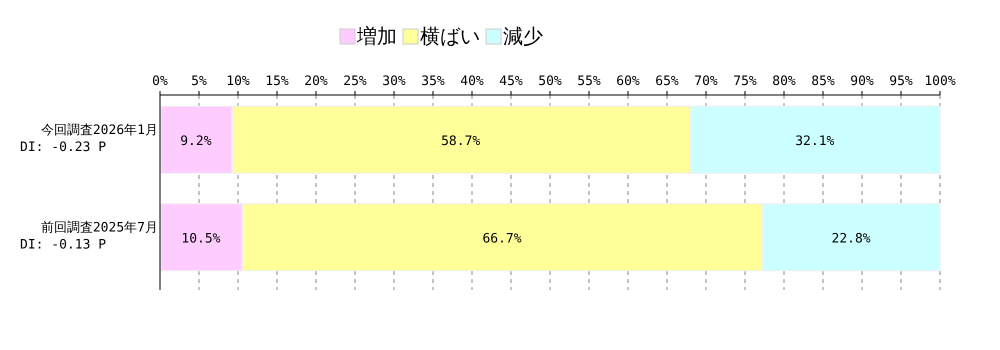  I want to click on x-tick-label: 55%, so click(589, 81).